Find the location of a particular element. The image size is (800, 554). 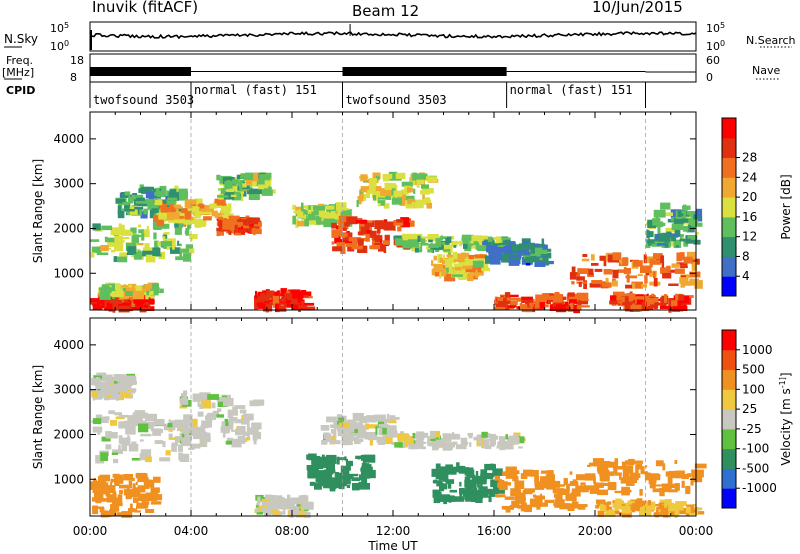

station-title: Inuvik (fitACF) is located at coordinates (145, 8).